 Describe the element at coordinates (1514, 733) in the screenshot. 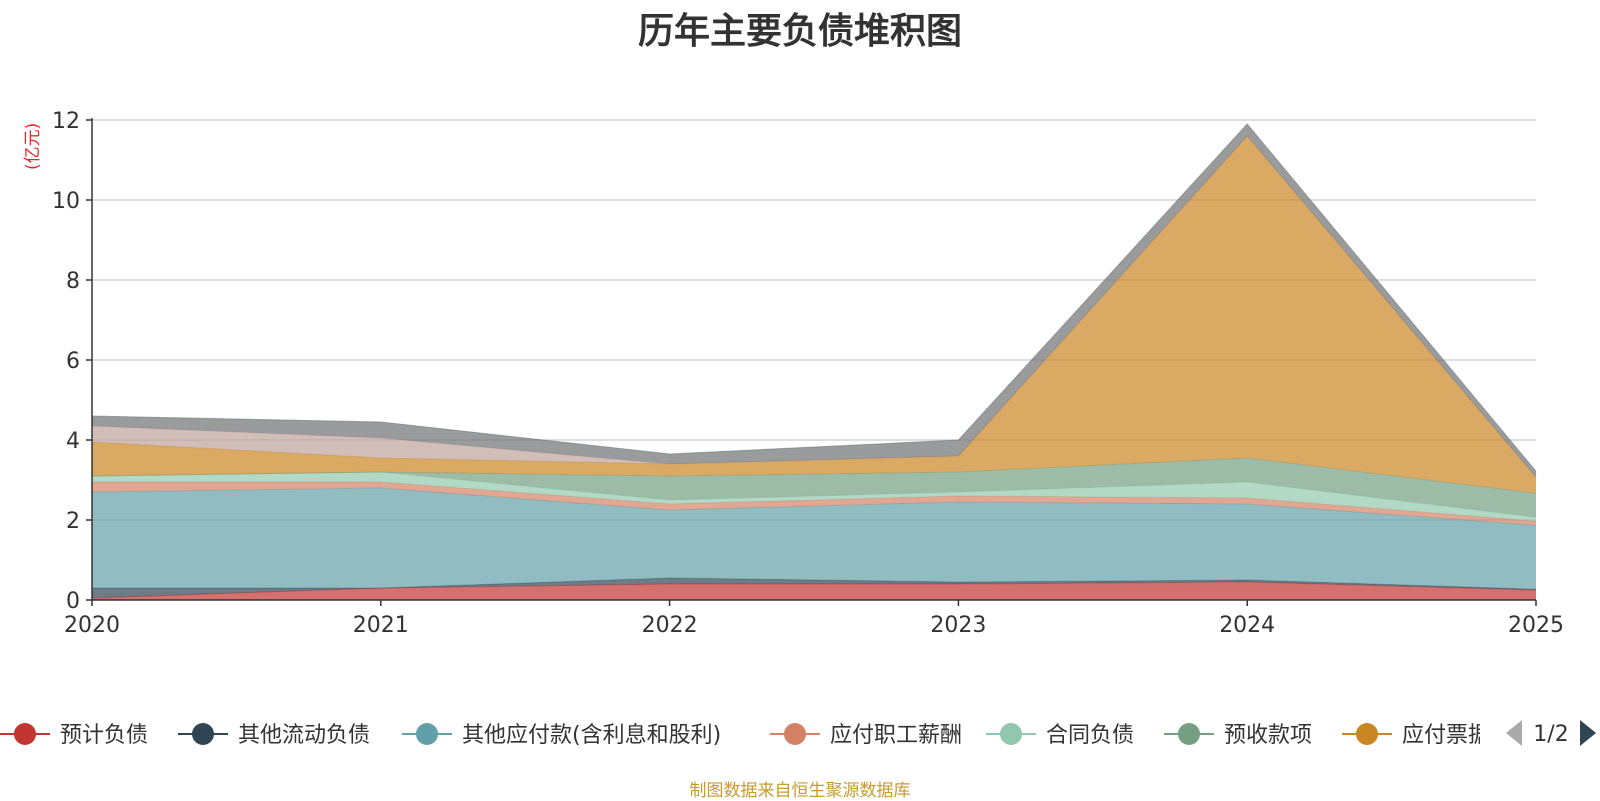

I see `legend-prev-icon` at that location.